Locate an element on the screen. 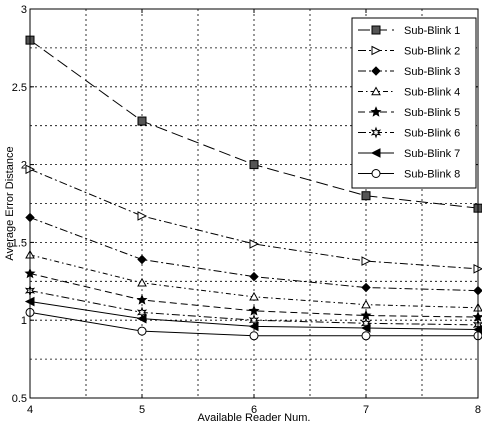 This screenshot has width=482, height=427. legend-item: Sub-Blink 8 is located at coordinates (409, 175).